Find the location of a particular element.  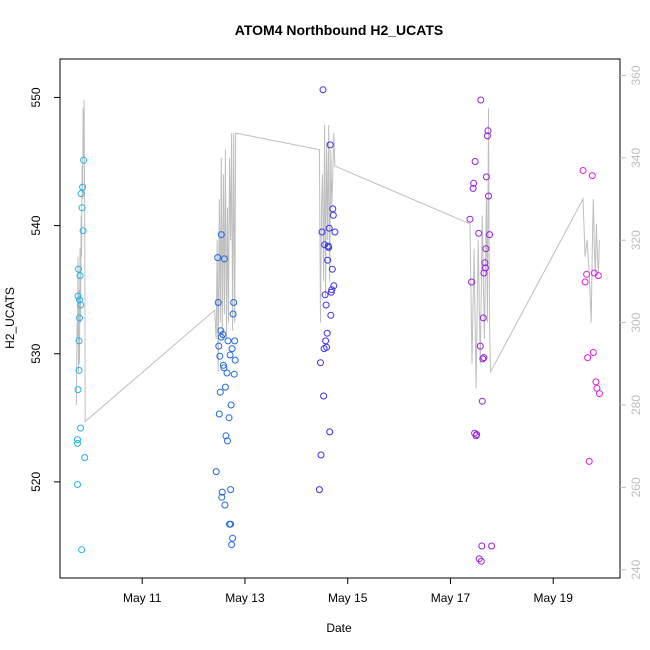

y-tick-label: 530 is located at coordinates (36, 353).